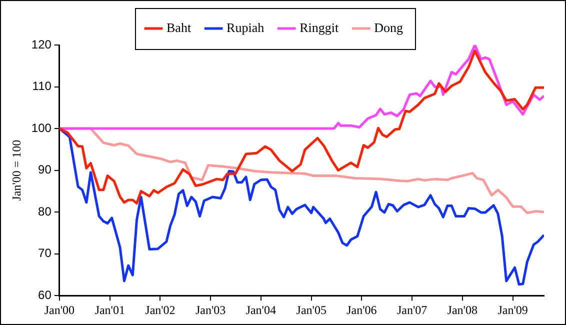 The width and height of the screenshot is (566, 325). Describe the element at coordinates (16, 170) in the screenshot. I see `y-axis-title: Jan'00 = 100` at that location.